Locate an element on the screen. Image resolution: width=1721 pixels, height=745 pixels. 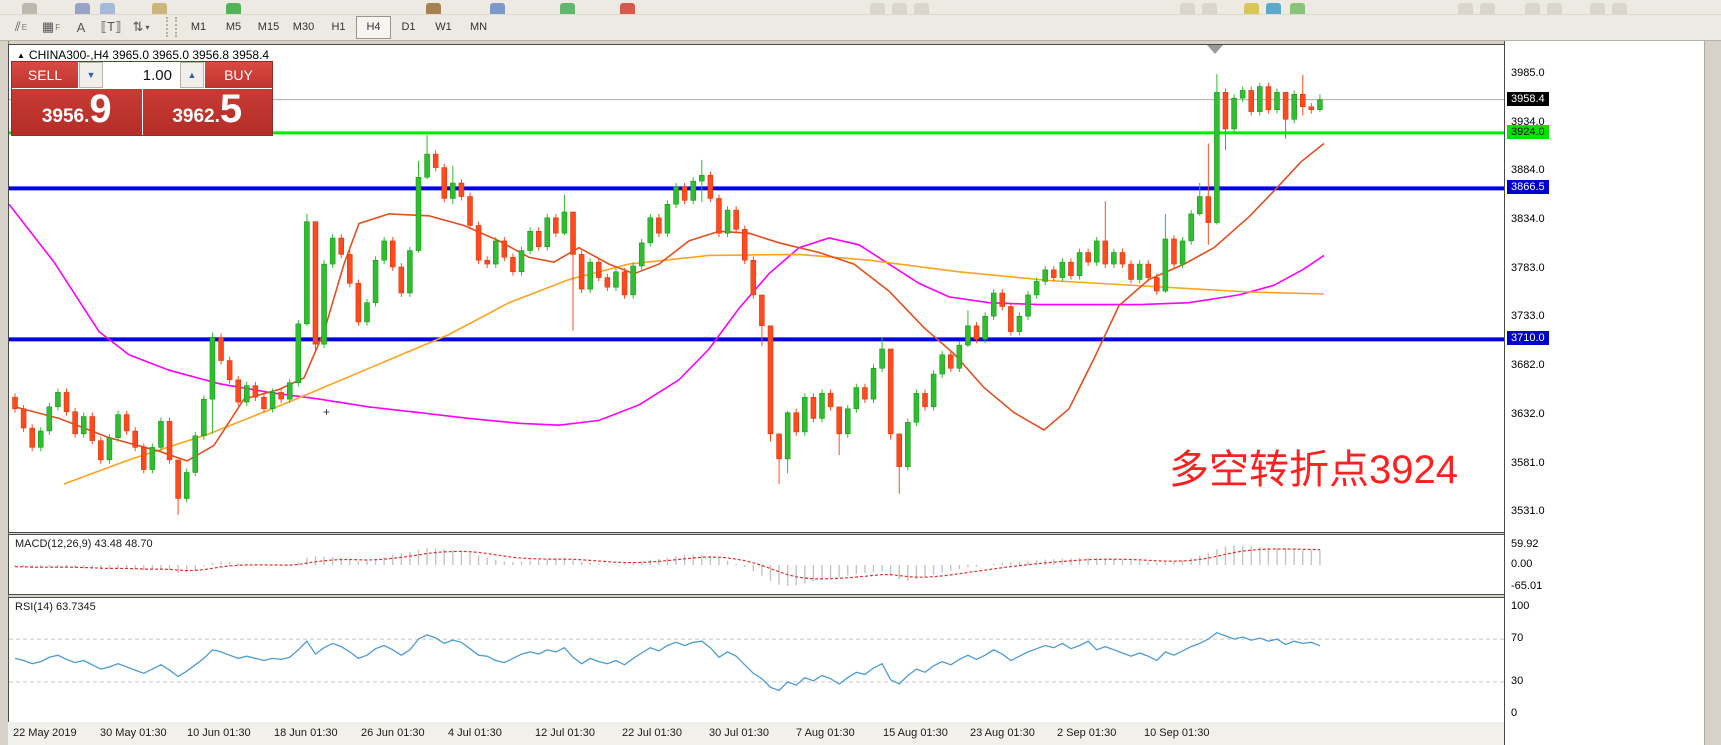
sell-price-display: 3956. 9 is located at coordinates (77, 112).